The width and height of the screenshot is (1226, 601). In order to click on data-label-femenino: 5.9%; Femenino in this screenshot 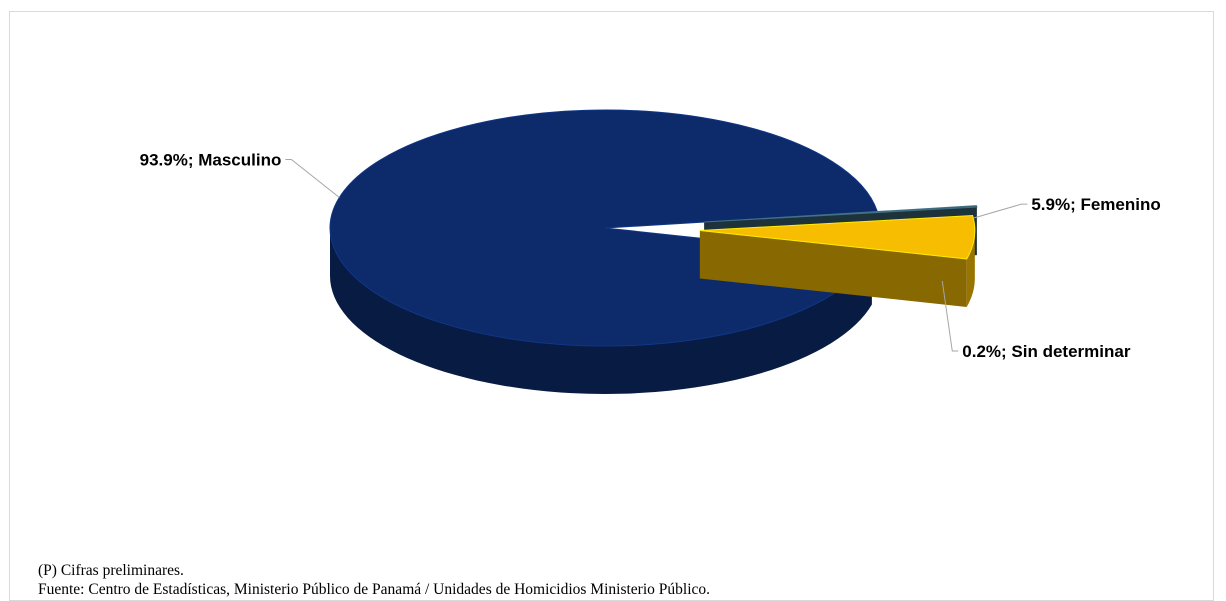, I will do `click(1095, 204)`.